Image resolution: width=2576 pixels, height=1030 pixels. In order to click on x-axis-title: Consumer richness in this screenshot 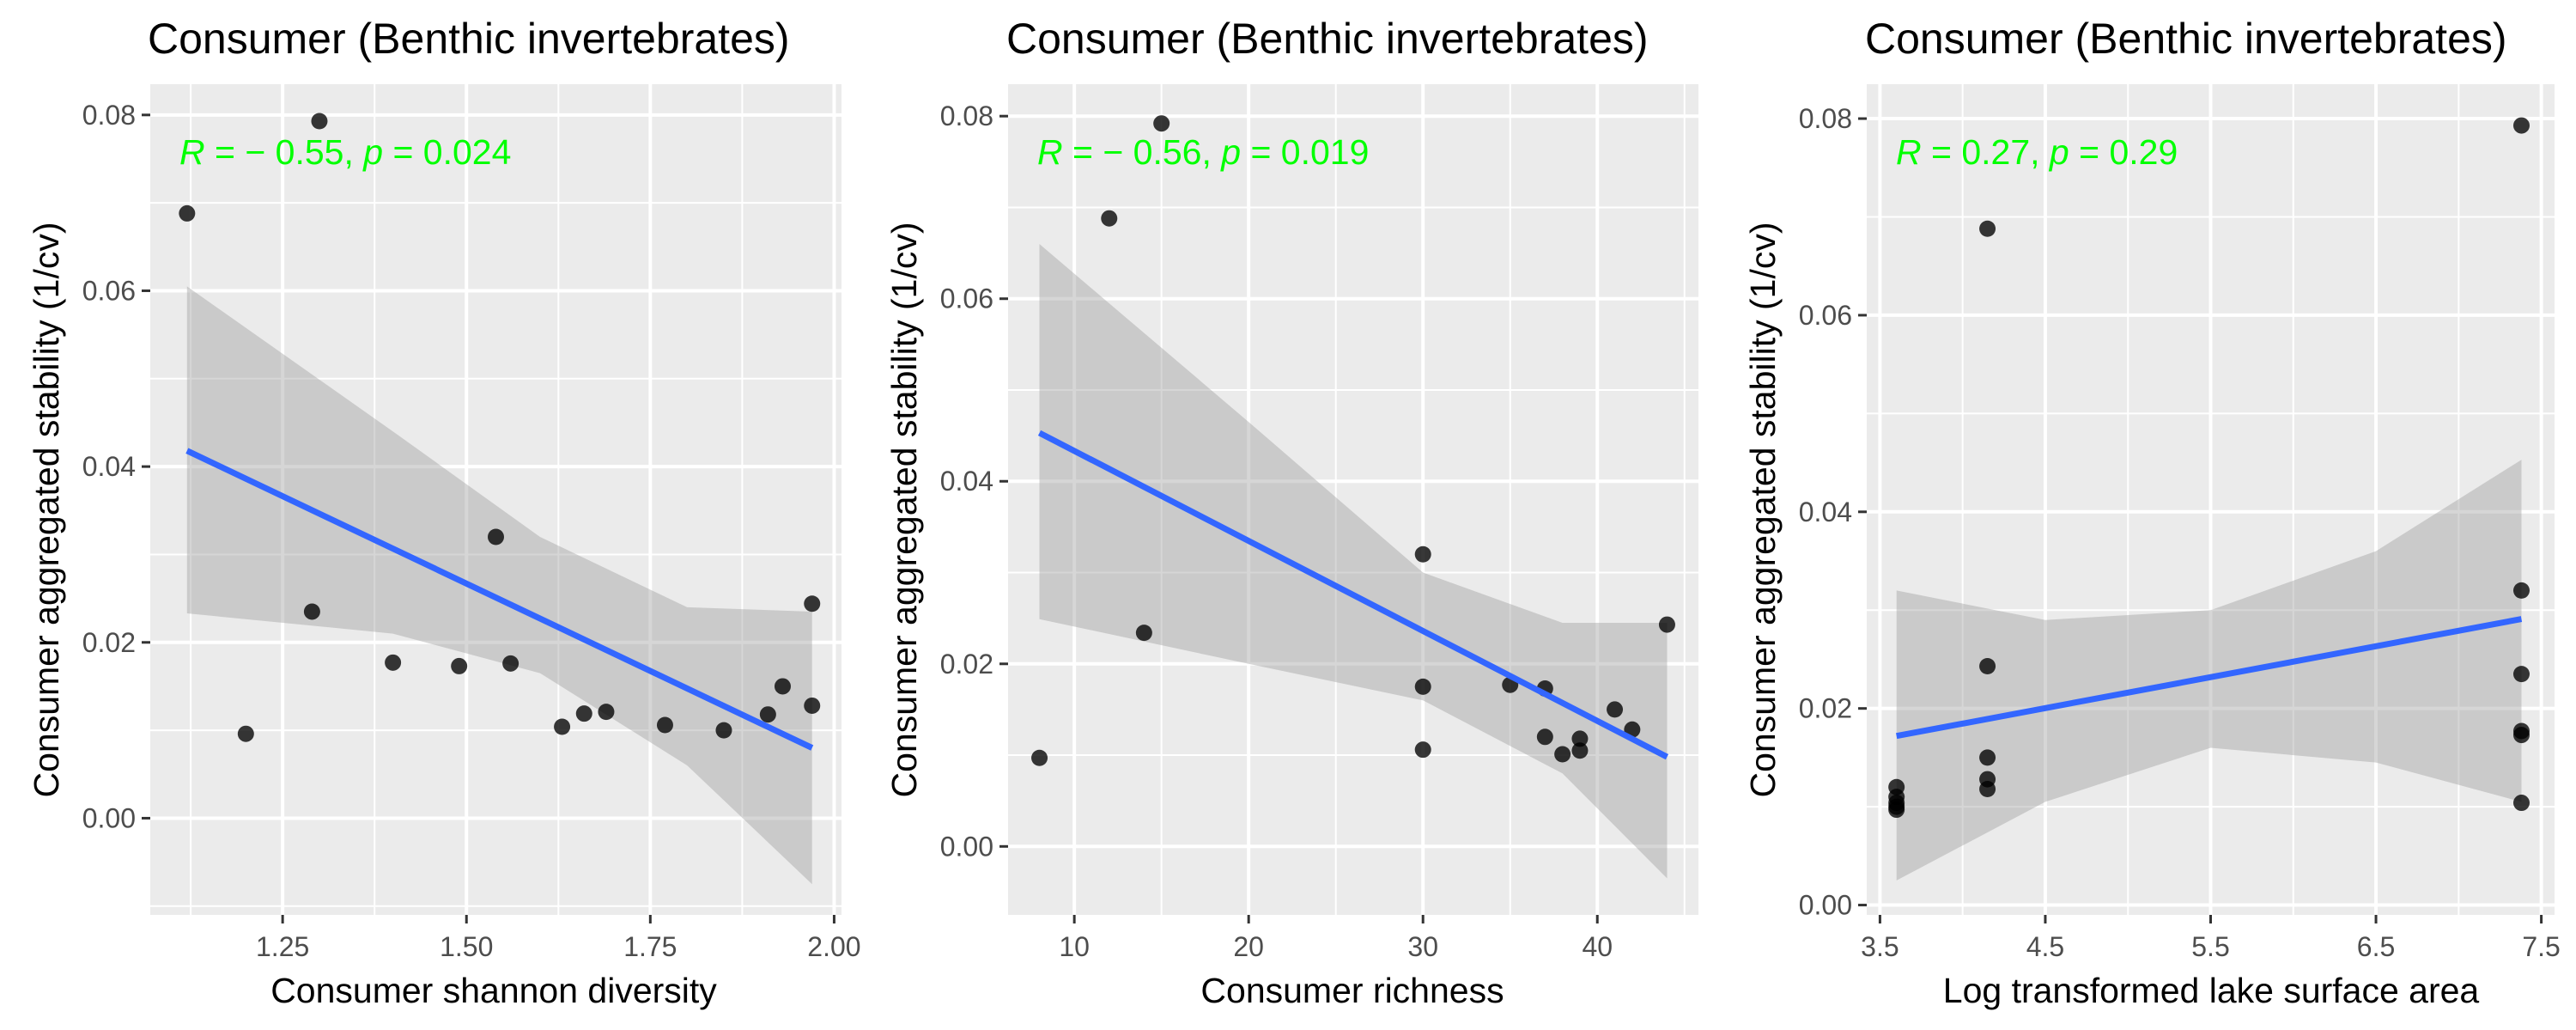, I will do `click(1352, 991)`.